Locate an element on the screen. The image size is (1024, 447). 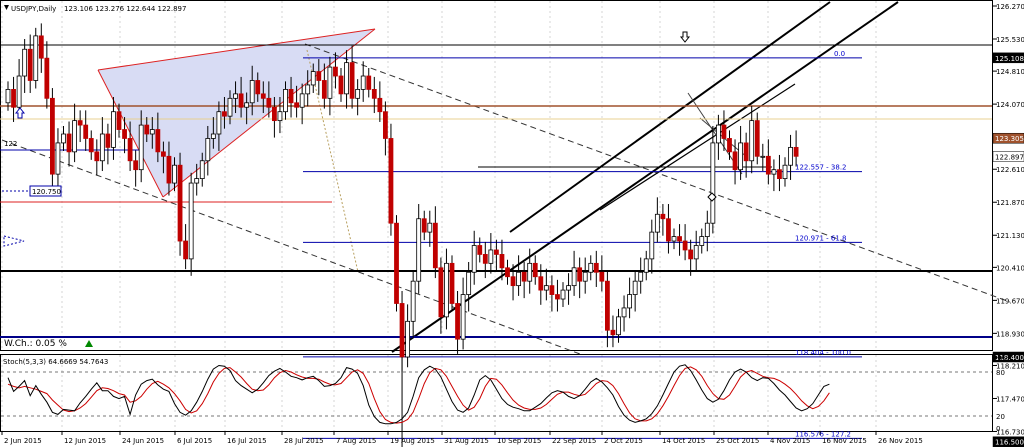
x-tick-label: 16 Nov 2015 is located at coordinates (844, 441).